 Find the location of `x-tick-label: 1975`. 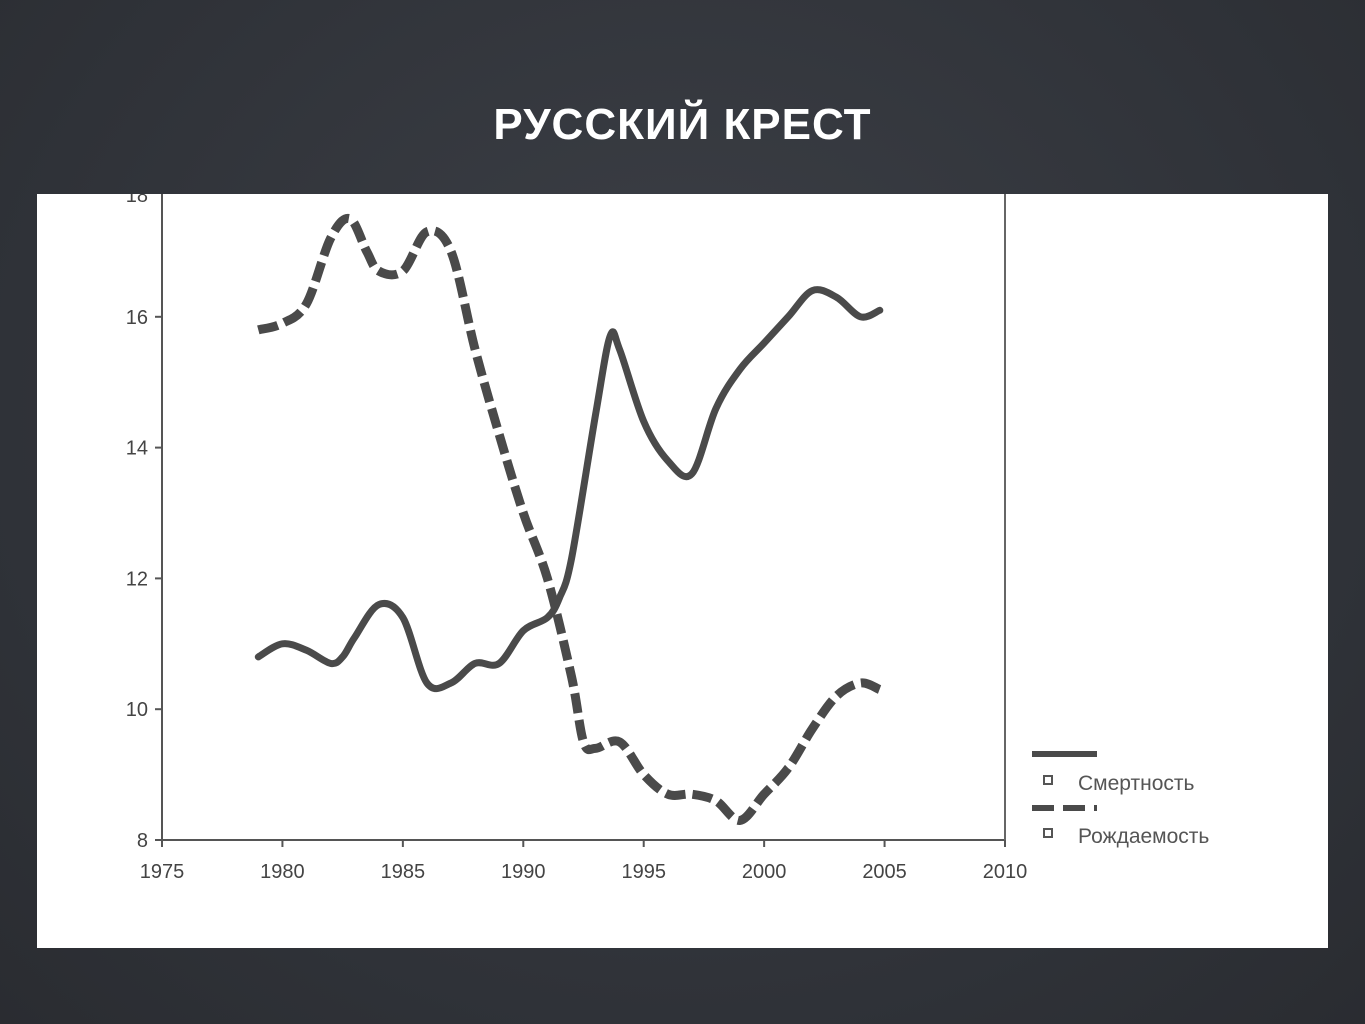

x-tick-label: 1975 is located at coordinates (162, 872).